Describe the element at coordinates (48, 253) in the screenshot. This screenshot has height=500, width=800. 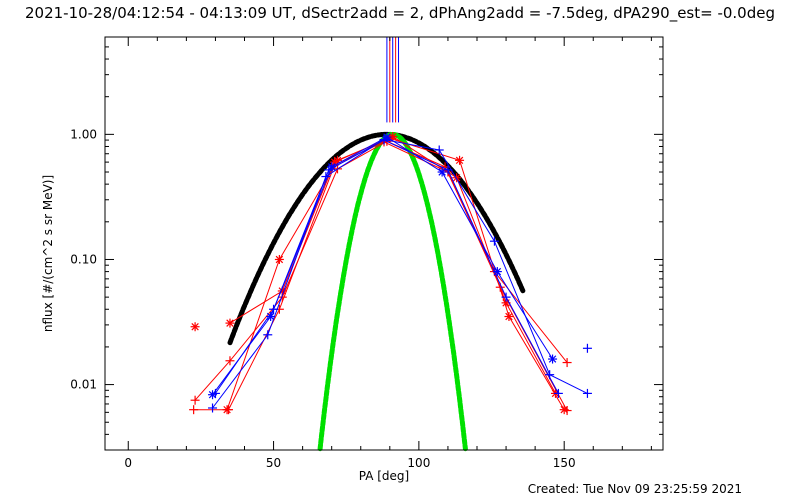
I see `y-axis-label: nflux [#/(cm^2 s sr MeV)]` at that location.